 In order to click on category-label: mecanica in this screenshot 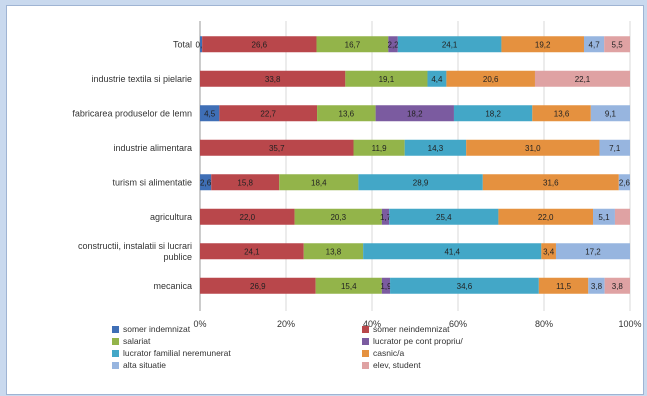, I will do `click(172, 286)`.